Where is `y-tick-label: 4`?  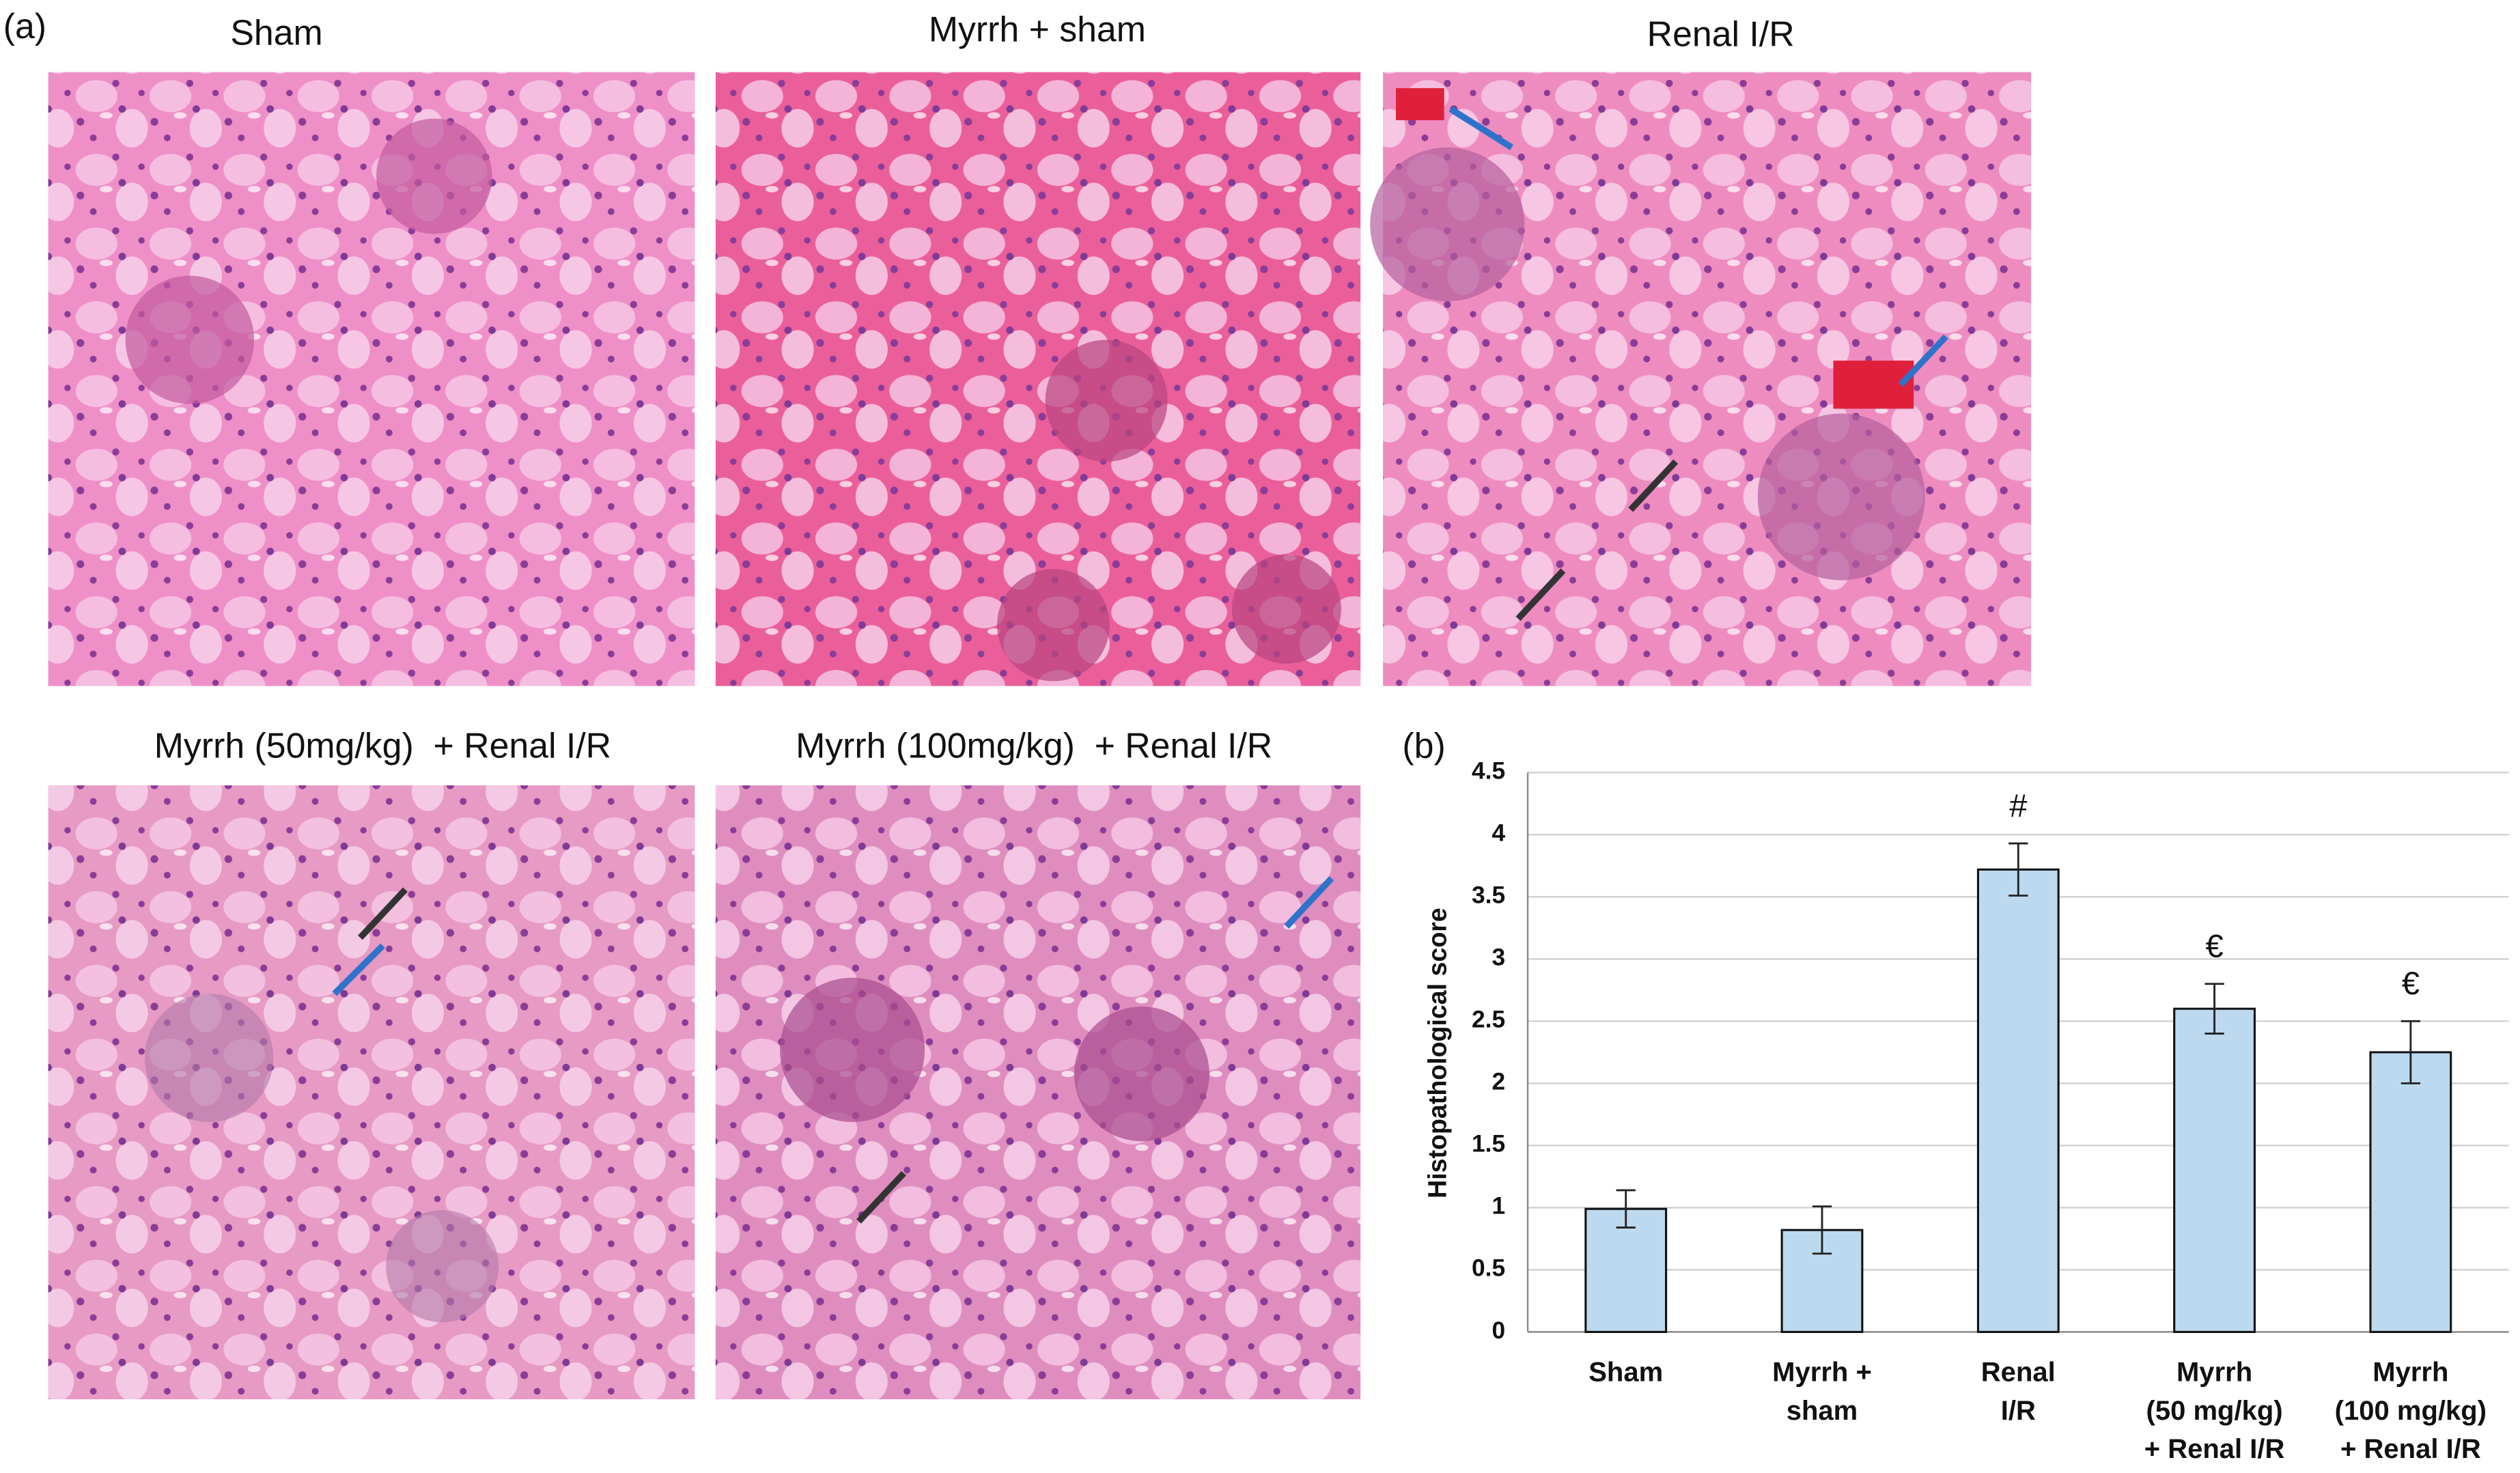
y-tick-label: 4 is located at coordinates (1498, 833).